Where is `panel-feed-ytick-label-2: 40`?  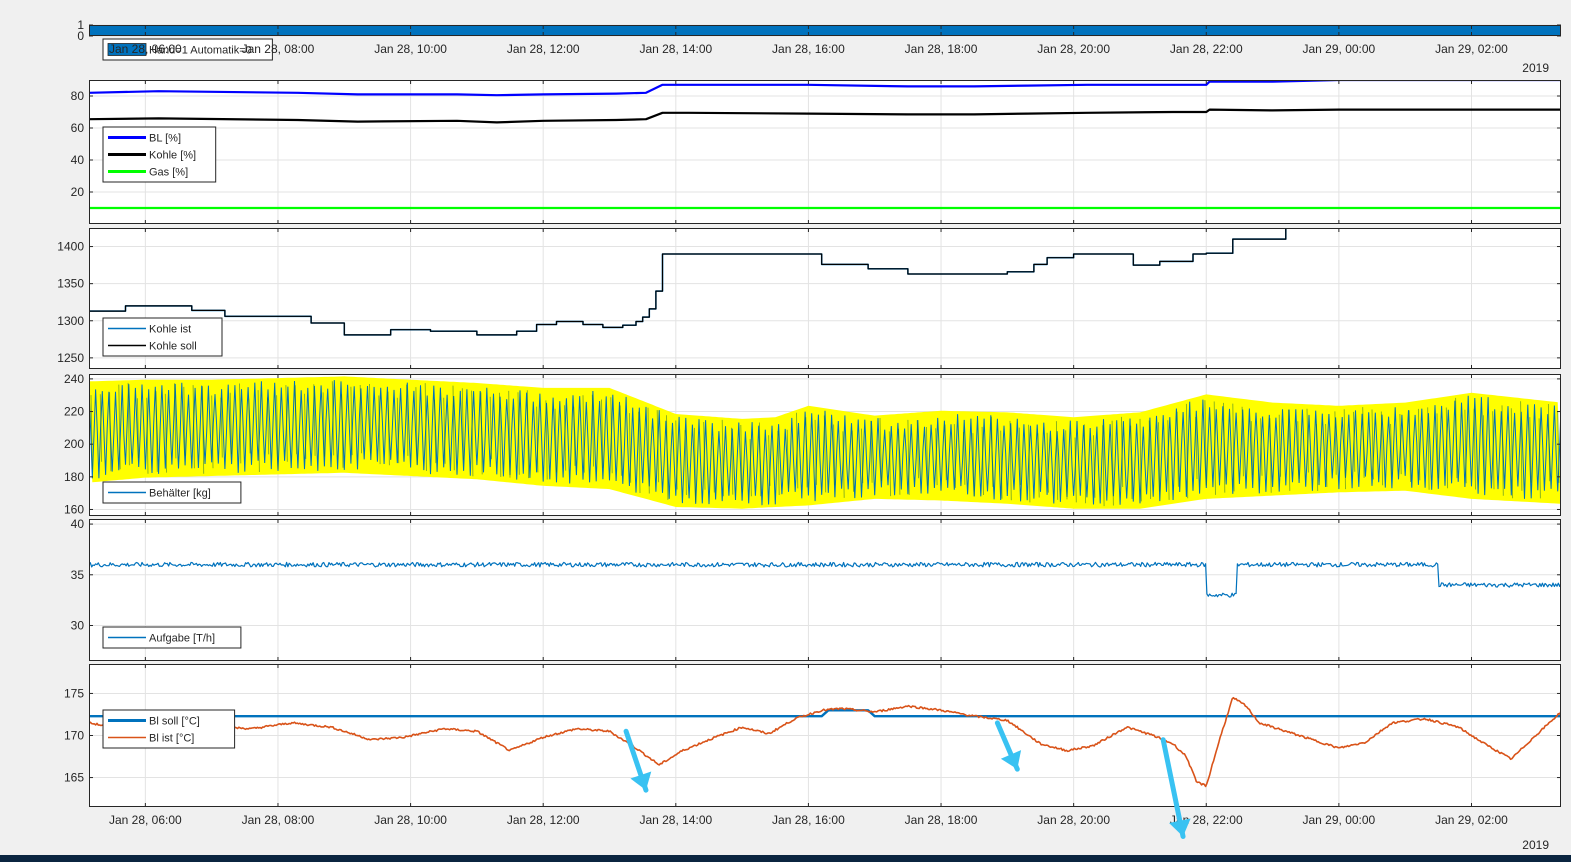
panel-feed-ytick-label-2: 40 is located at coordinates (78, 524).